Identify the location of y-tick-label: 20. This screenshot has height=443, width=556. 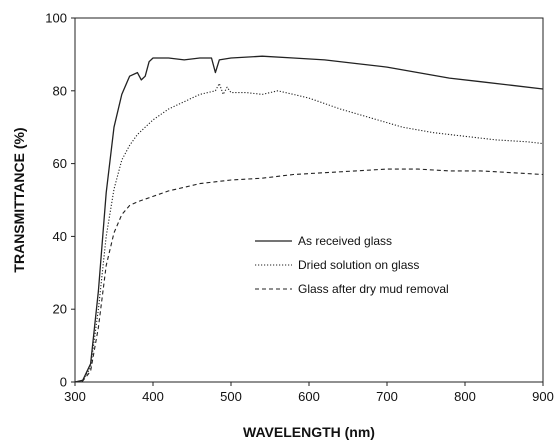
(60, 309).